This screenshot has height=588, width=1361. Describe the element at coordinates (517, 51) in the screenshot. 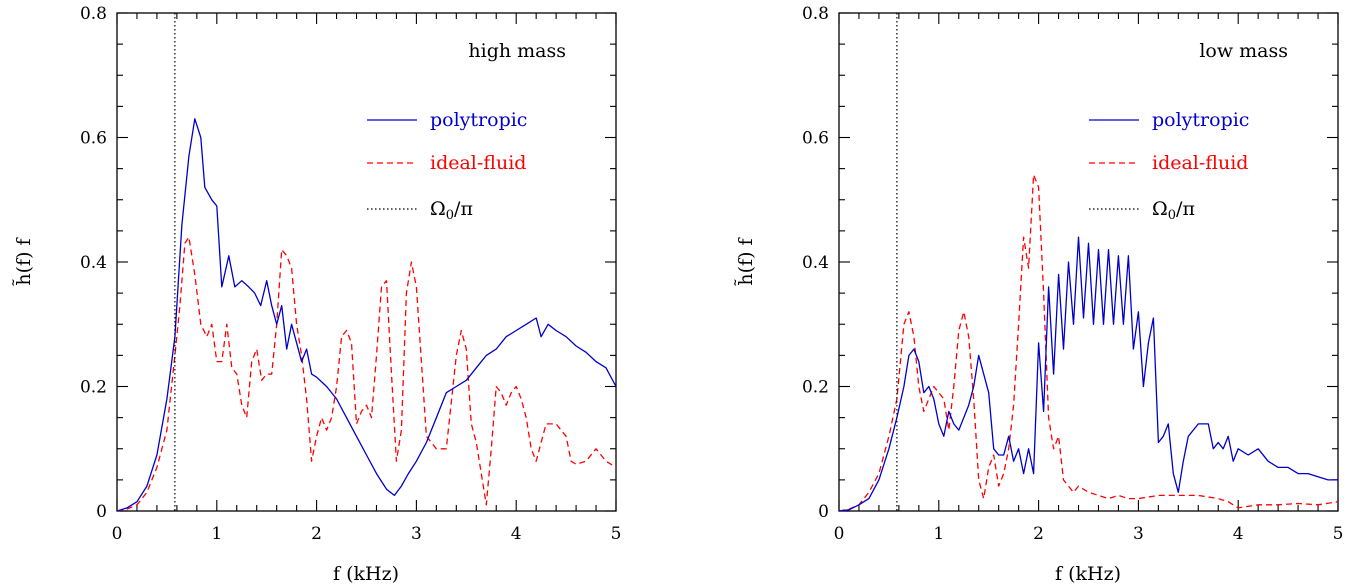

I see `panel-annotation: high mass` at that location.